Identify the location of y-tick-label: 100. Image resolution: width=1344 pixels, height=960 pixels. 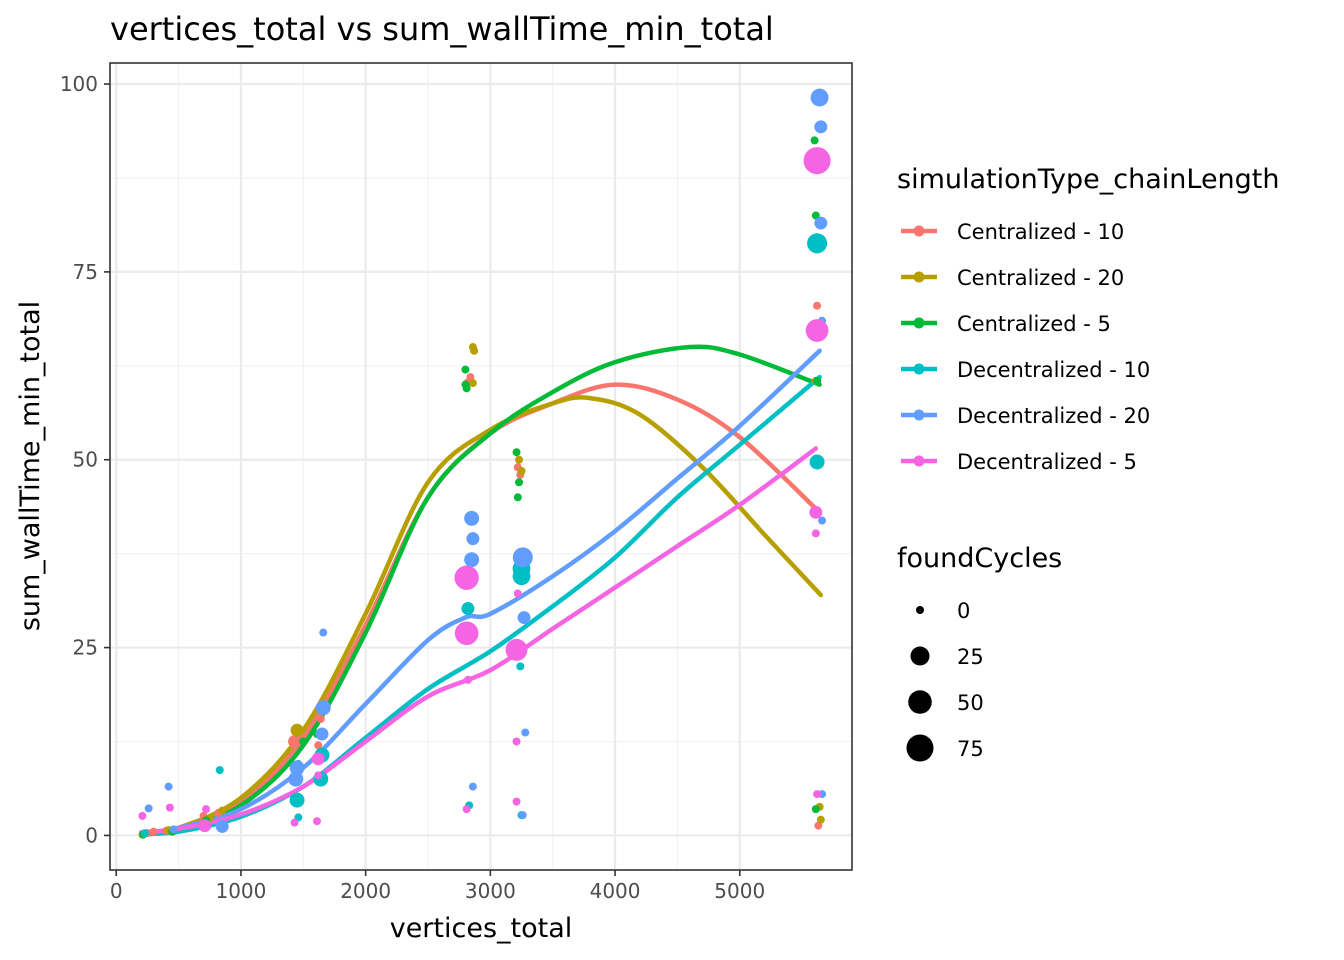
(79, 84).